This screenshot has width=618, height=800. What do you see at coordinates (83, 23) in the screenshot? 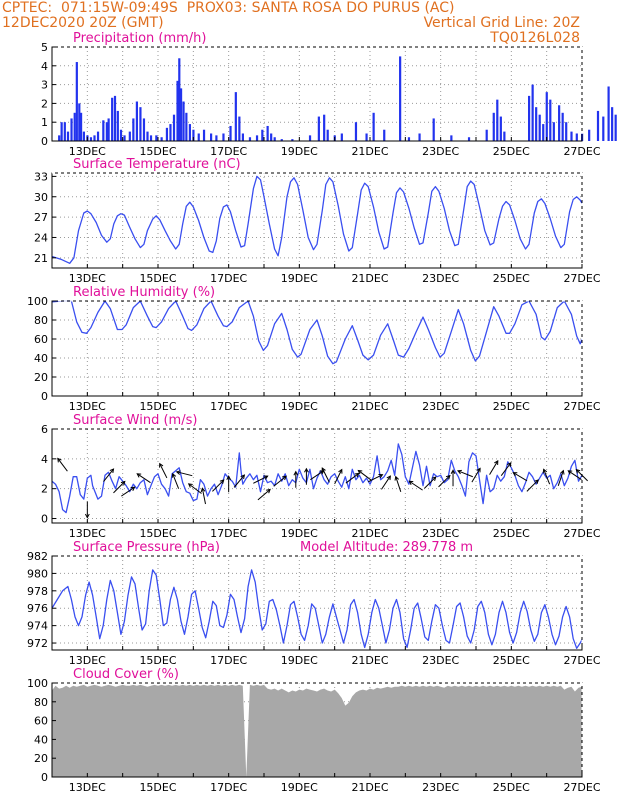
I see `run-date: 12DEC2020 20Z (GMT)` at bounding box center [83, 23].